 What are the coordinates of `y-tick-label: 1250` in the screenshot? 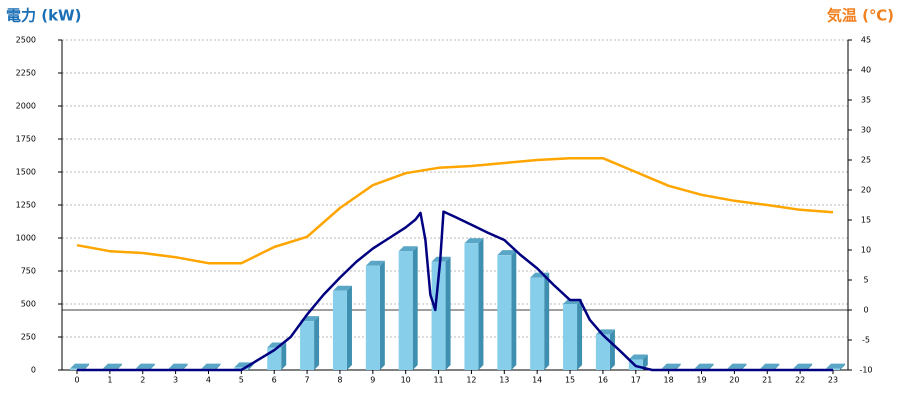 It's located at (26, 205).